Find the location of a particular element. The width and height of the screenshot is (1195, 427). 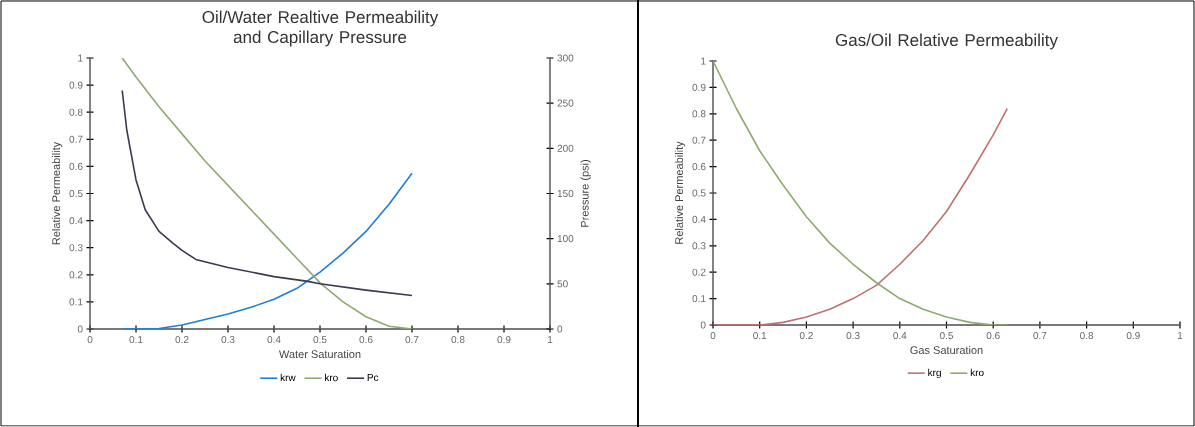

x-axis-title: Gas Saturation is located at coordinates (946, 350).